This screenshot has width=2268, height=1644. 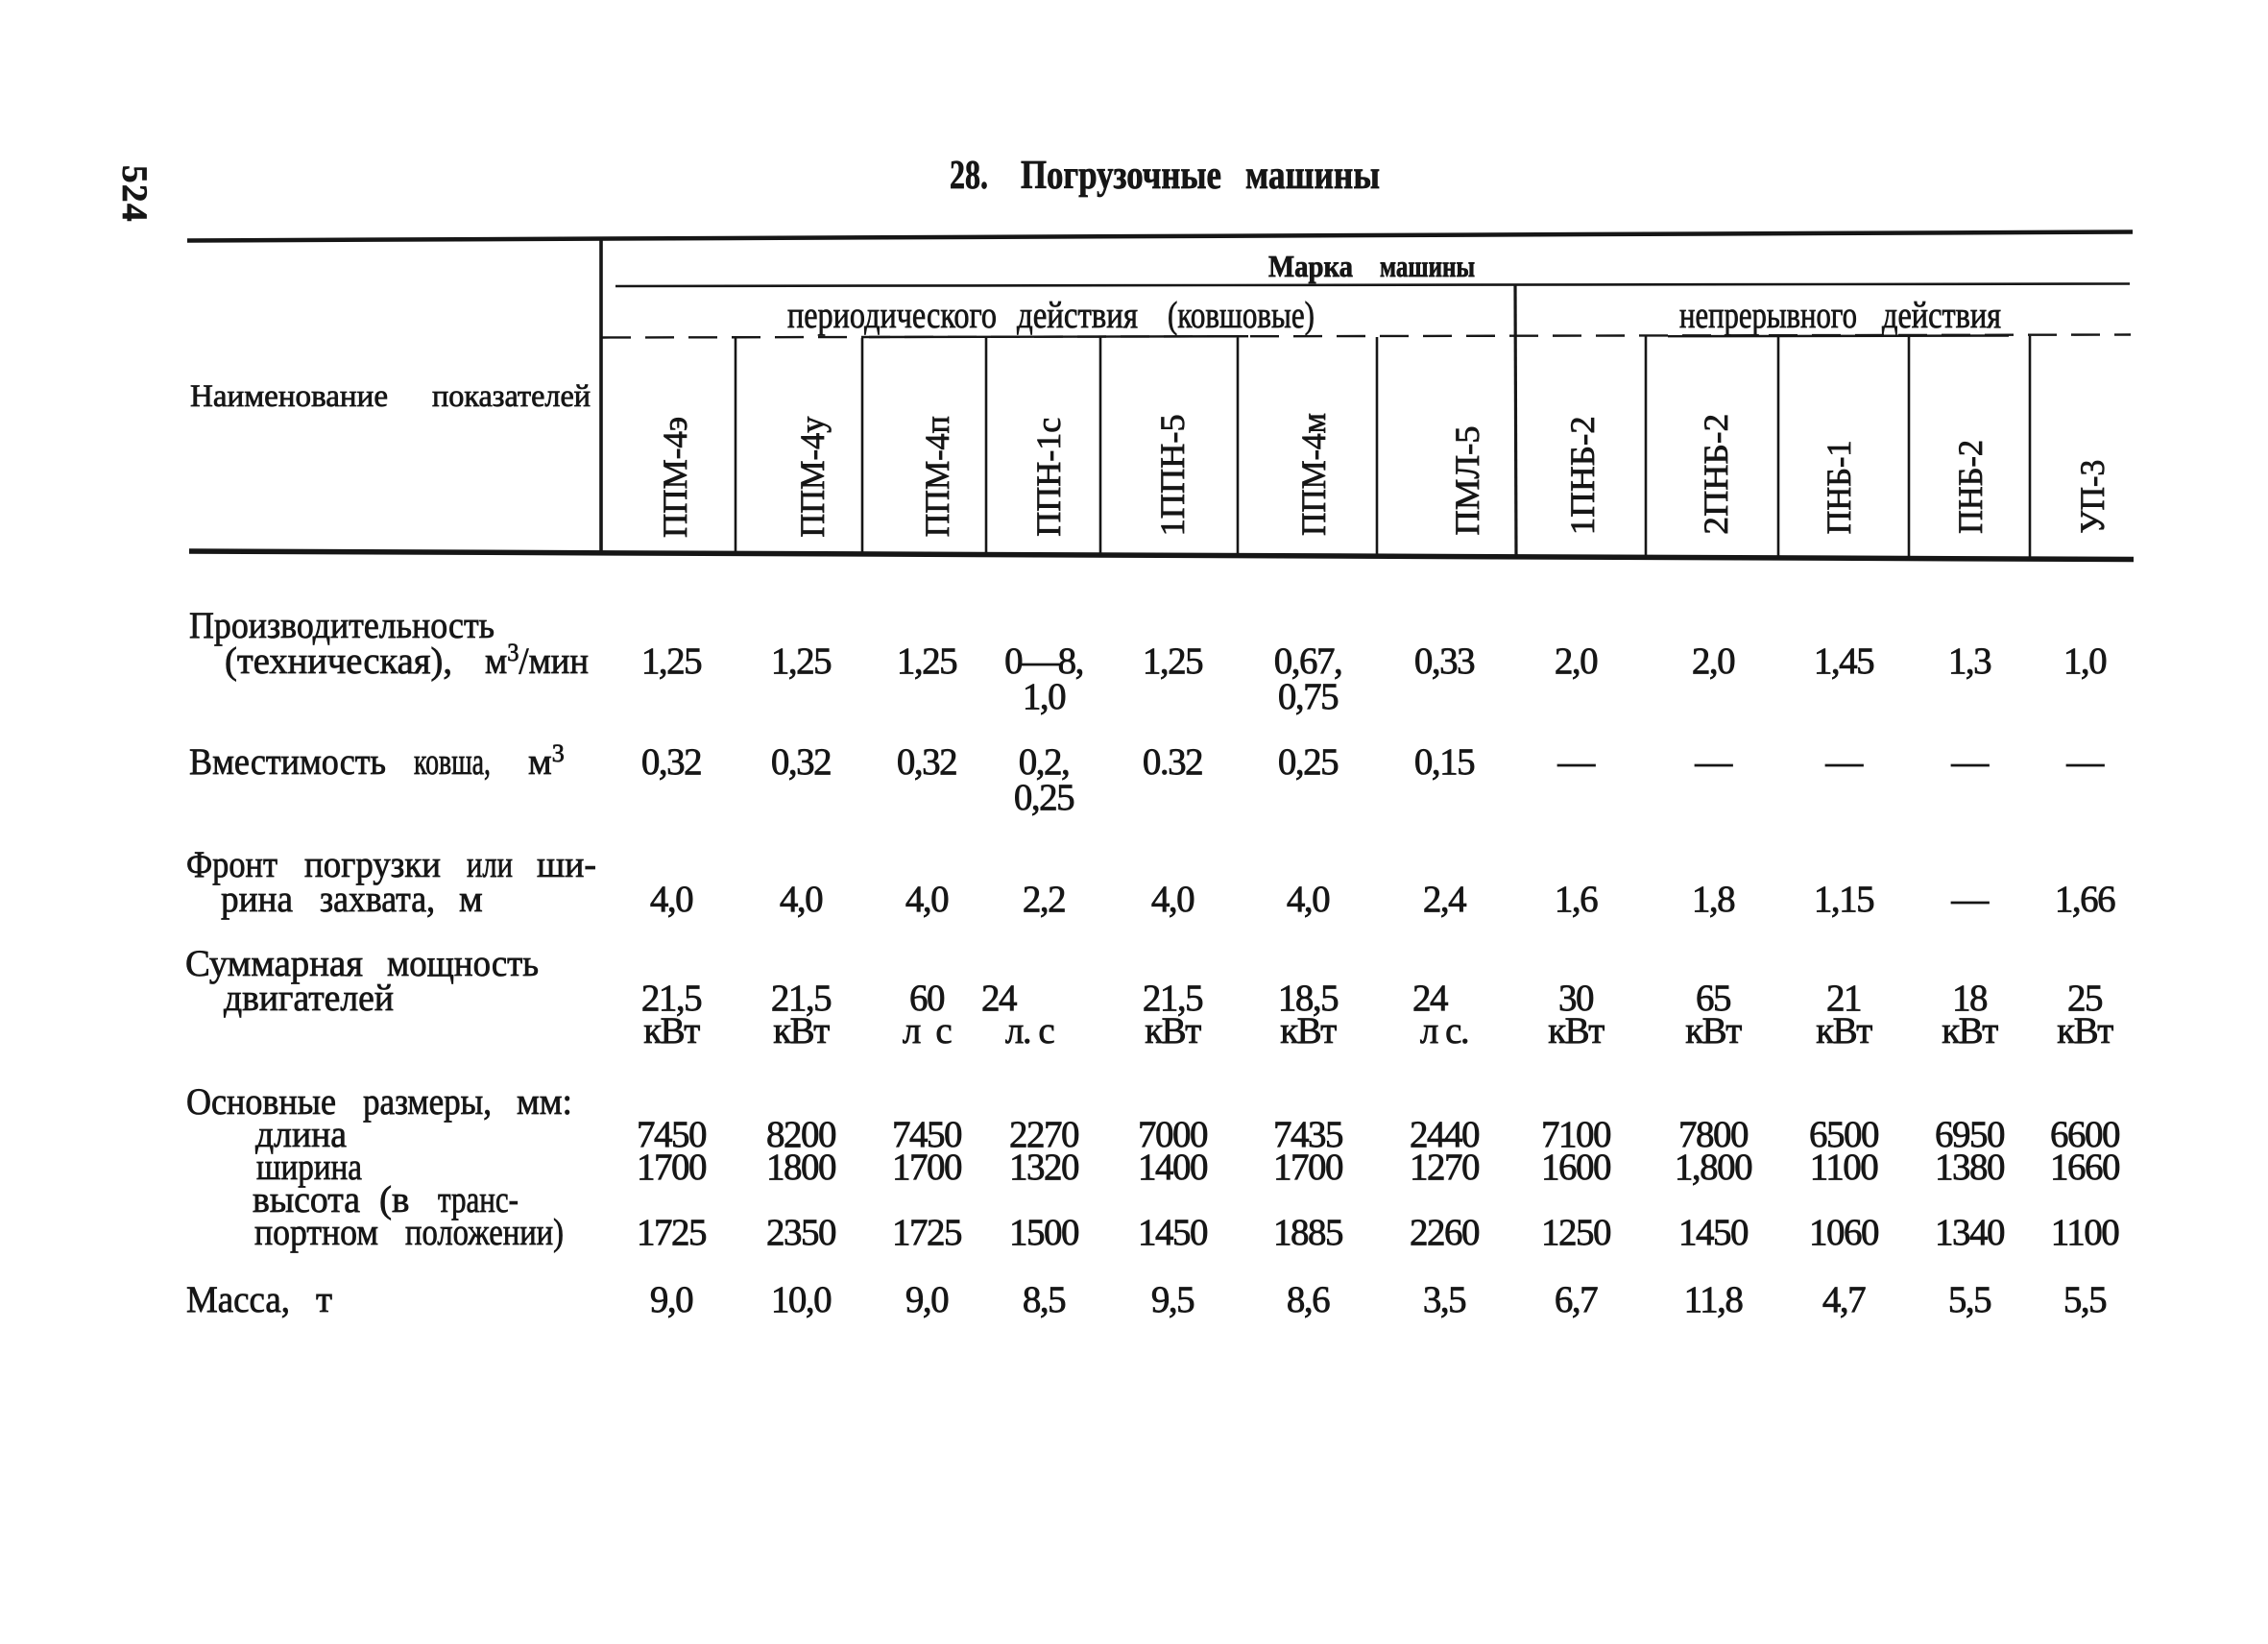 What do you see at coordinates (1576, 1134) in the screenshot?
I see `svg-text: 7100` at bounding box center [1576, 1134].